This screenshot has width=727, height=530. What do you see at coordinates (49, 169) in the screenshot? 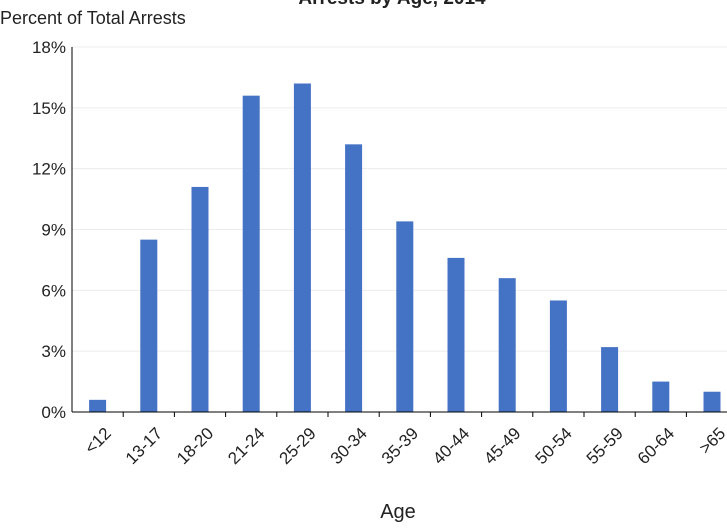
I see `y-tick-label: 12%` at bounding box center [49, 169].